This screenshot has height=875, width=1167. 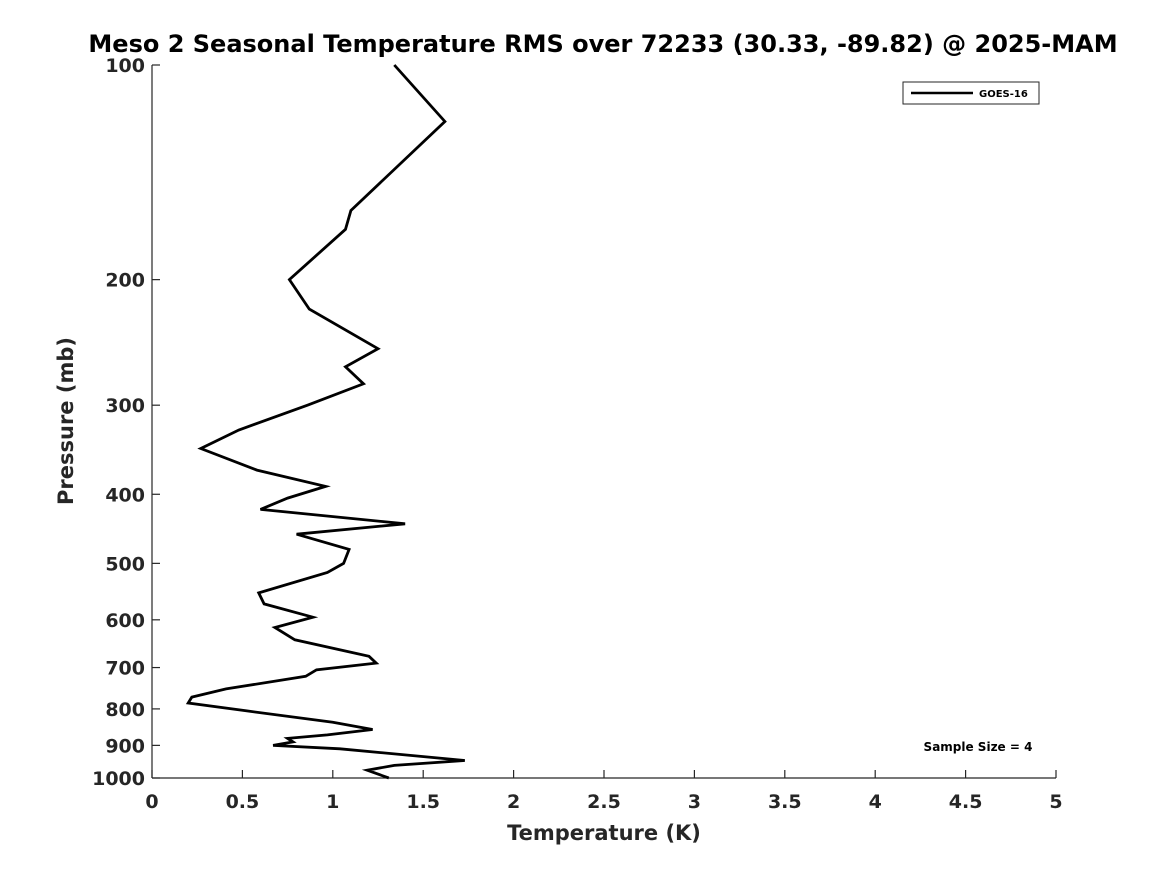 I want to click on legend-entry-goes-16: GOES-16, so click(x=1003, y=94).